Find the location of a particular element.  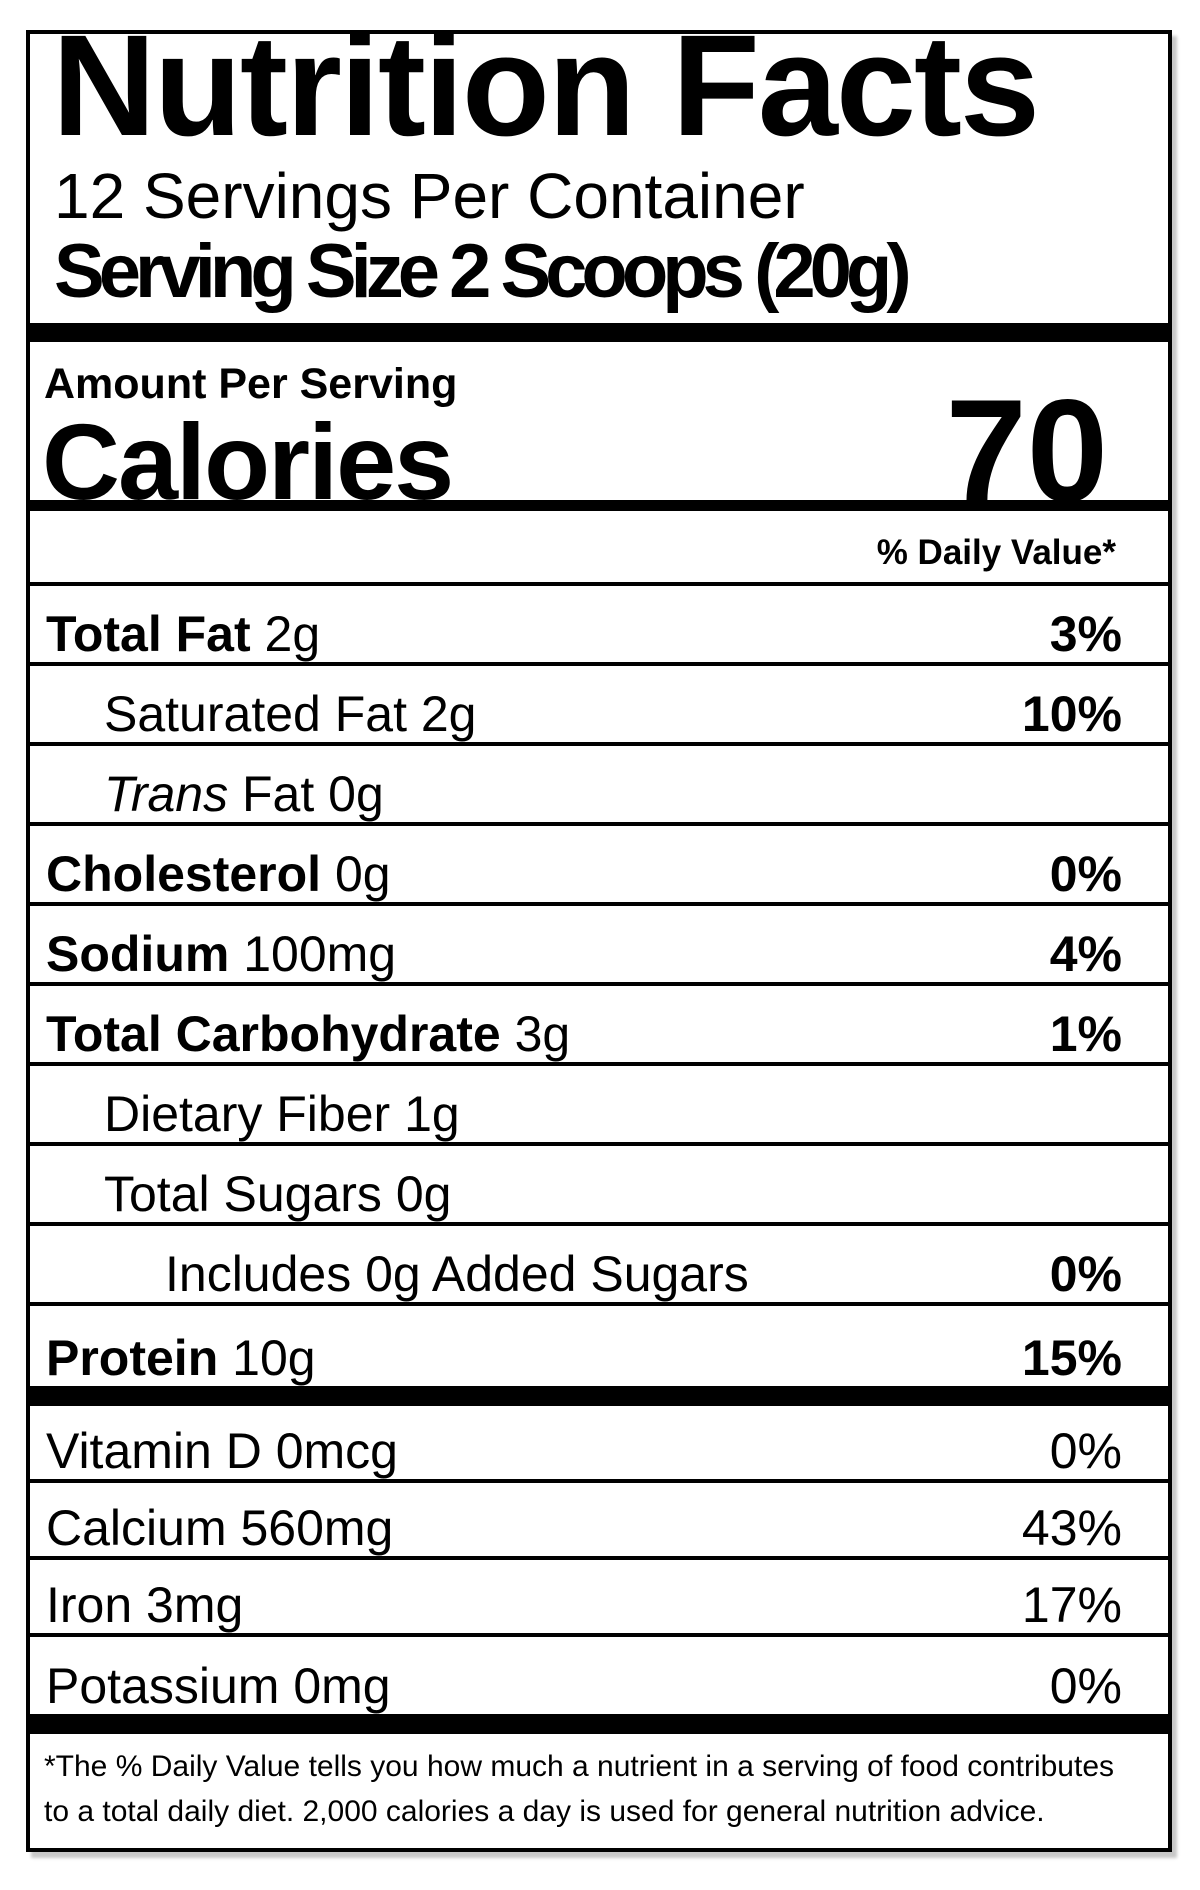

nutrient-row: Trans Fat 0g is located at coordinates (599, 786).